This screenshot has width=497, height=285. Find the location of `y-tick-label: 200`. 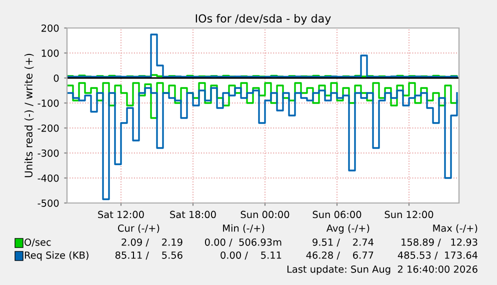

y-tick-label: 200 is located at coordinates (50, 28).